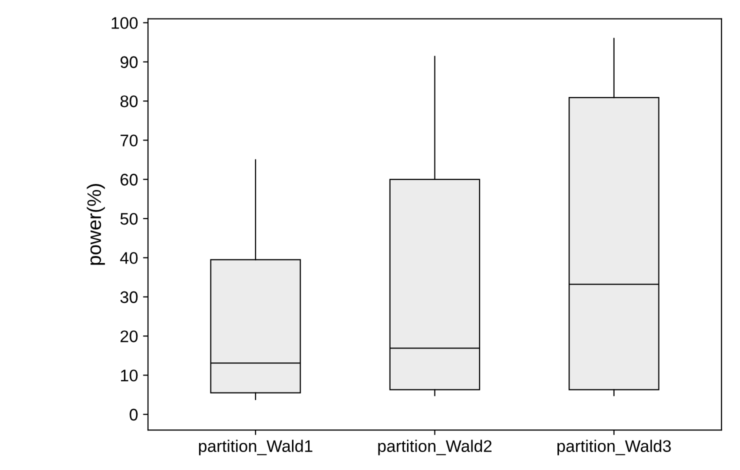  I want to click on x-tick-label: partition_Wald3, so click(614, 448).